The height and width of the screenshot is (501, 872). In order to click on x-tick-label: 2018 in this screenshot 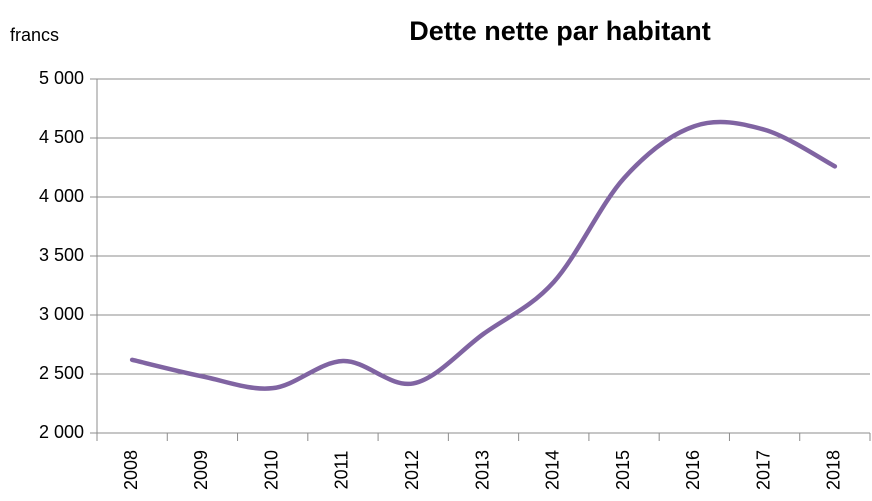, I will do `click(834, 470)`.